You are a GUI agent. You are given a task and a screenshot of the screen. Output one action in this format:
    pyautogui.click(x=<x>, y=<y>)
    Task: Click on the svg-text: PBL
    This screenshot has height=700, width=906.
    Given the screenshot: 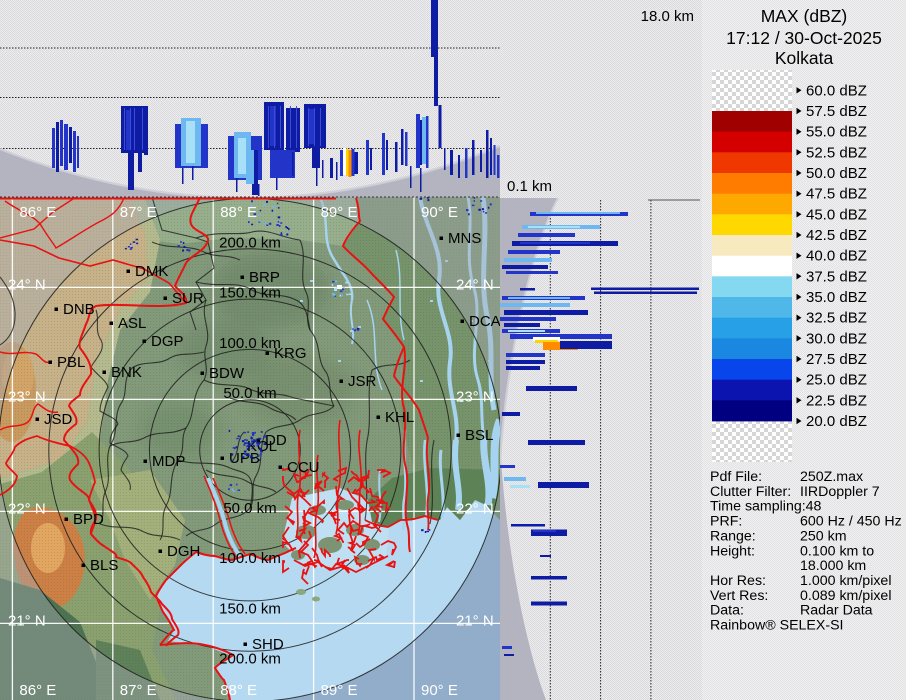 What is the action you would take?
    pyautogui.click(x=71, y=362)
    